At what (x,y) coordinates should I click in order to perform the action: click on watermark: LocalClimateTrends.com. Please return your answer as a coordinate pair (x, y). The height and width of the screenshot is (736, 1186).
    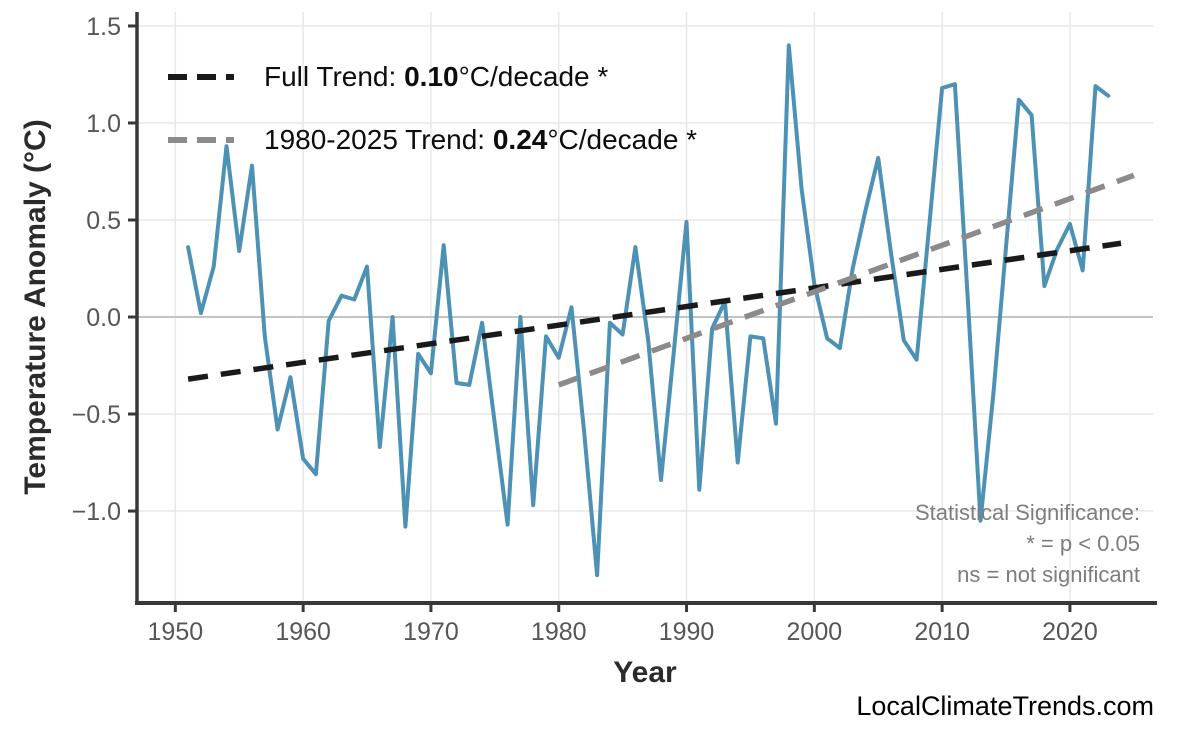
    Looking at the image, I should click on (1005, 706).